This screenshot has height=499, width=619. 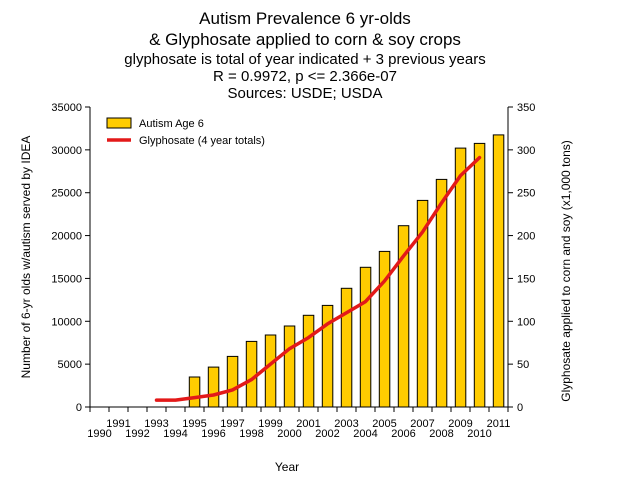 I want to click on x-tick-label: 2004, so click(x=365, y=434).